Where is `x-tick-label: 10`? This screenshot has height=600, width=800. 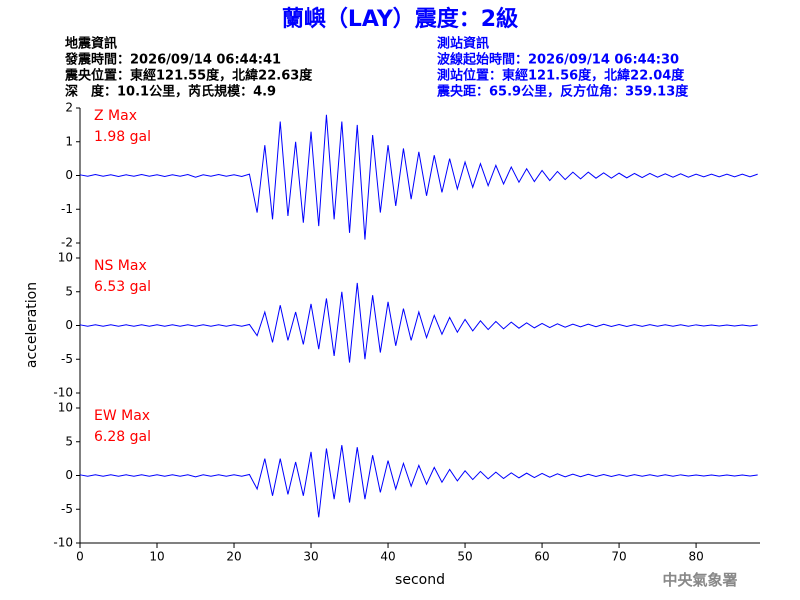 x-tick-label: 10 is located at coordinates (156, 557).